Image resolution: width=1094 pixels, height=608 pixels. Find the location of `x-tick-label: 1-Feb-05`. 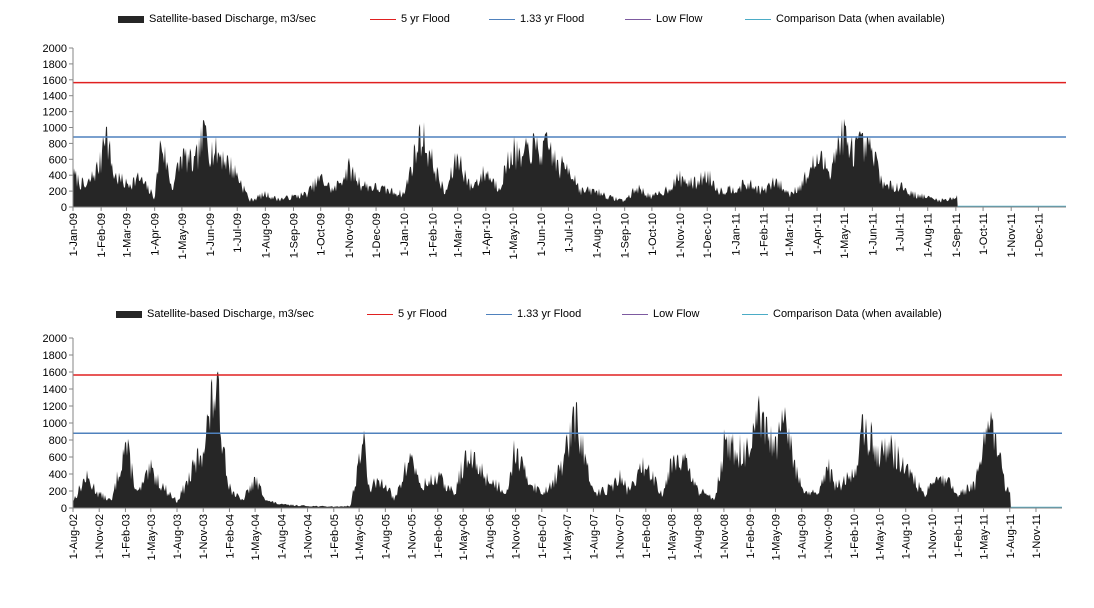

x-tick-label: 1-Feb-05 is located at coordinates (335, 536).